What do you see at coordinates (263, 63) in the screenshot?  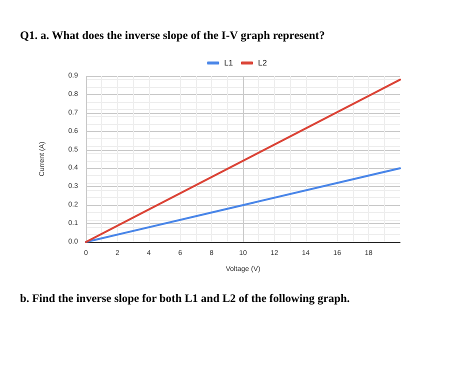 I see `legend-label: L2` at bounding box center [263, 63].